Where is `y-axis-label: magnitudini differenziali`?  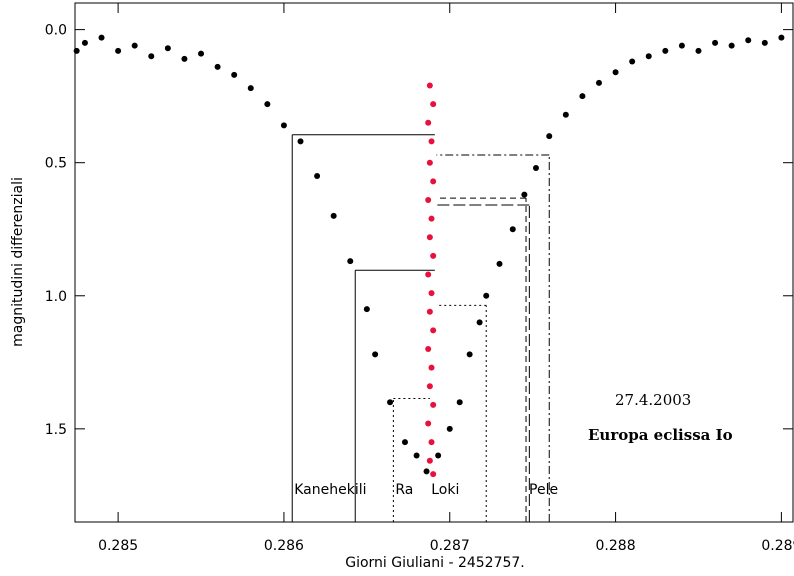
y-axis-label: magnitudini differenziali is located at coordinates (18, 262).